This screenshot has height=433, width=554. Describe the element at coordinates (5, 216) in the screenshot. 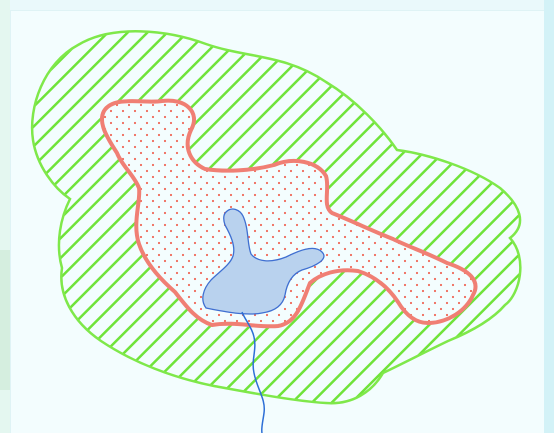

I see `left-border-strip` at that location.